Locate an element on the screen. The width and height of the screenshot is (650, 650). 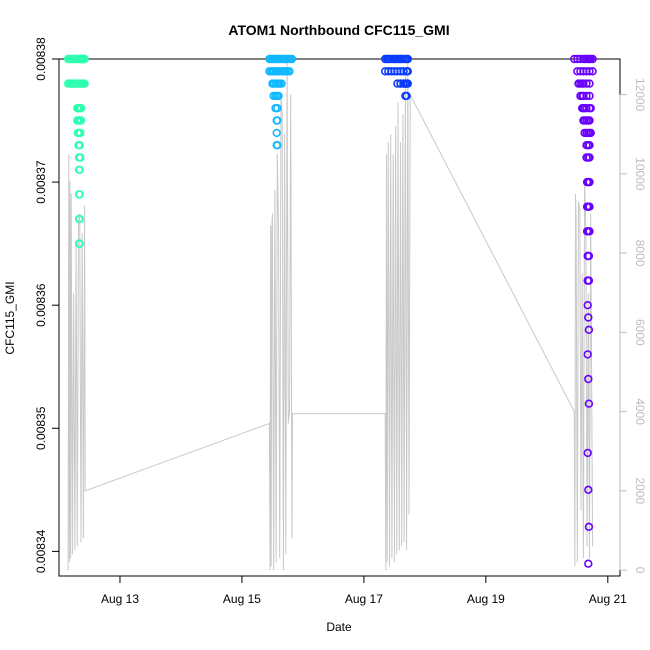
y-axis-label: CFC115_GMI is located at coordinates (10, 317).